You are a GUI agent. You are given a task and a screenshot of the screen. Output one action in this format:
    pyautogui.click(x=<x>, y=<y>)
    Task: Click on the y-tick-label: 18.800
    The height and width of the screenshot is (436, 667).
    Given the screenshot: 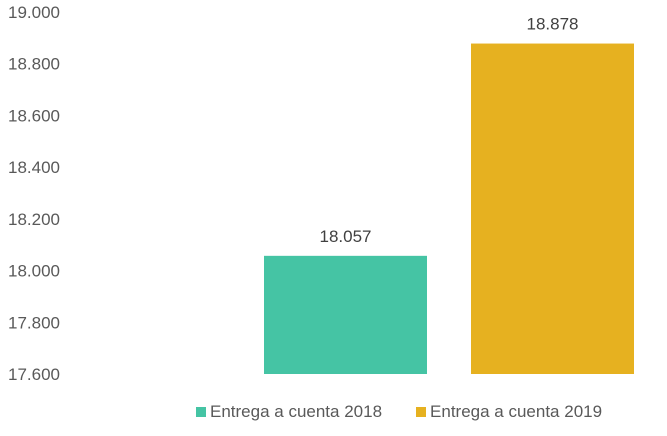 What is the action you would take?
    pyautogui.click(x=34, y=64)
    